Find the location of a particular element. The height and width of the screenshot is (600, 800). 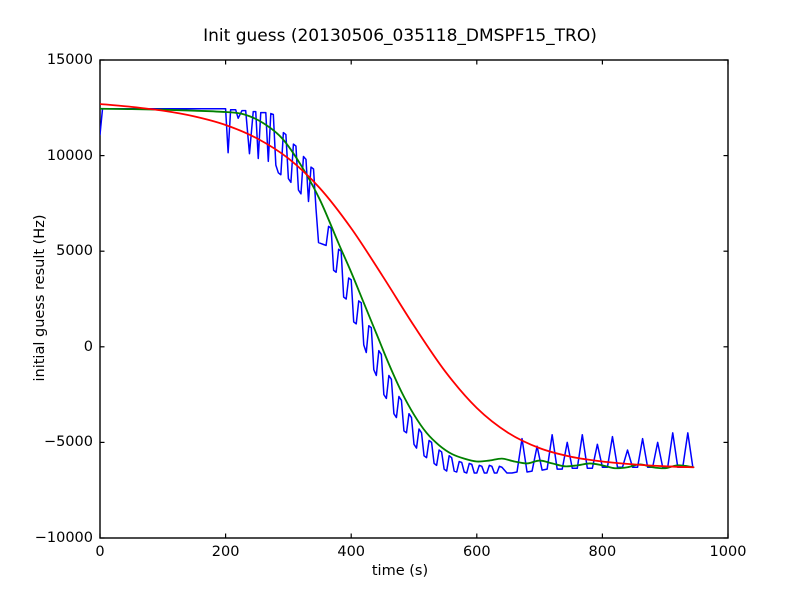

x-axis-label: time (s) is located at coordinates (400, 571).